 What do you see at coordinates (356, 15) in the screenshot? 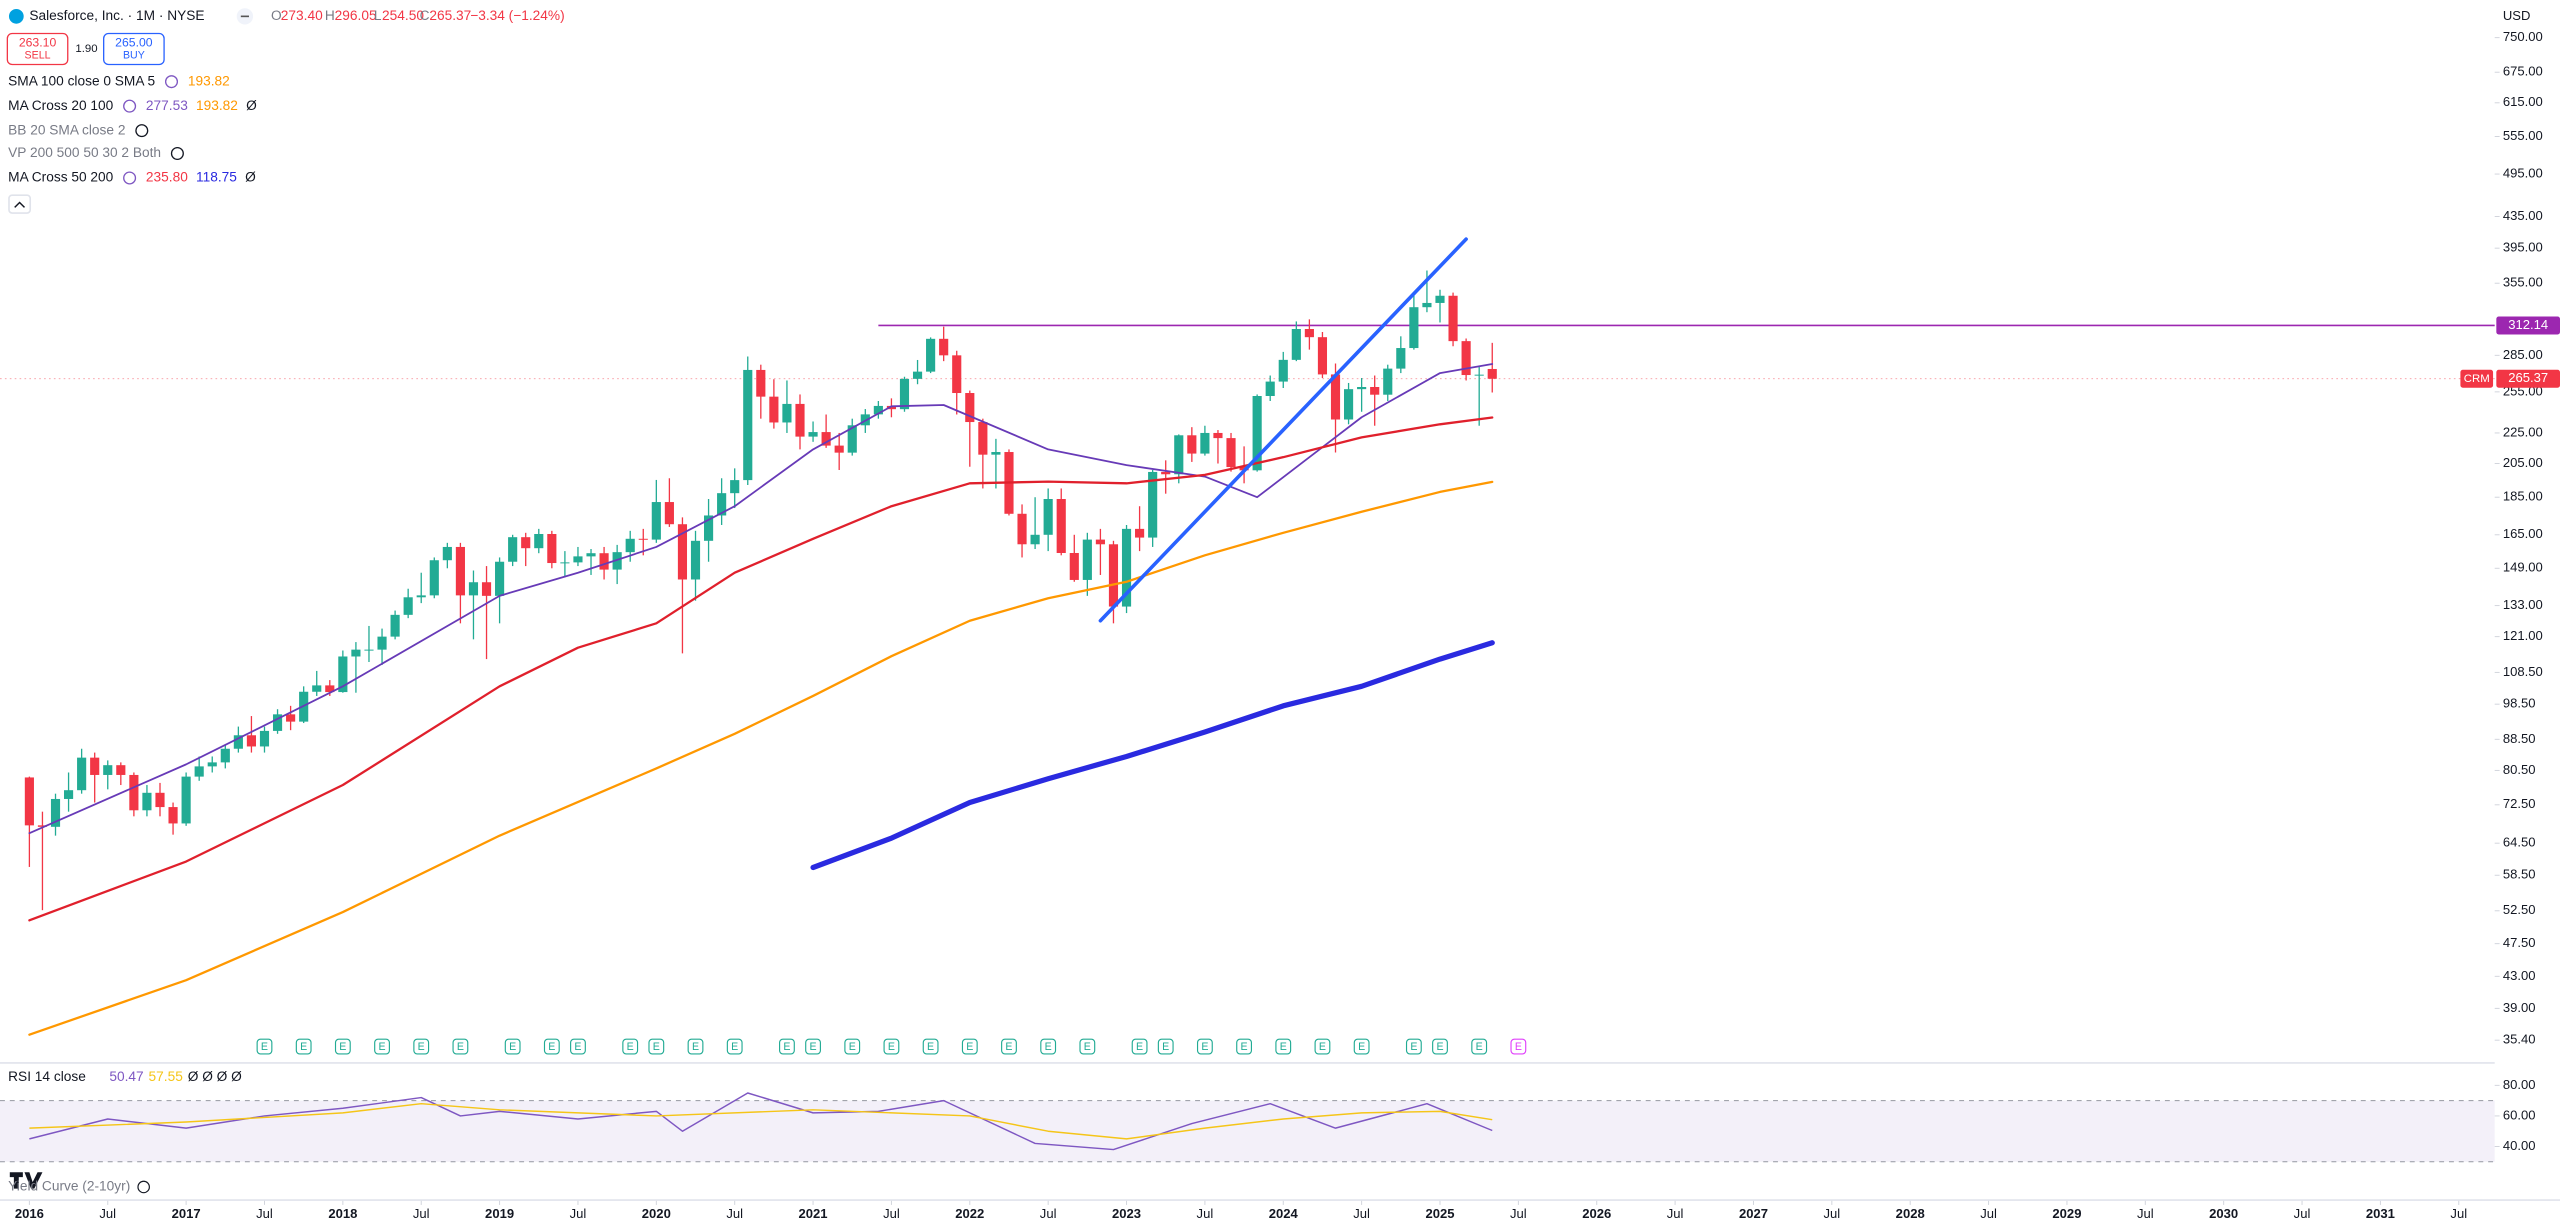
I see `high-value: 296.05` at bounding box center [356, 15].